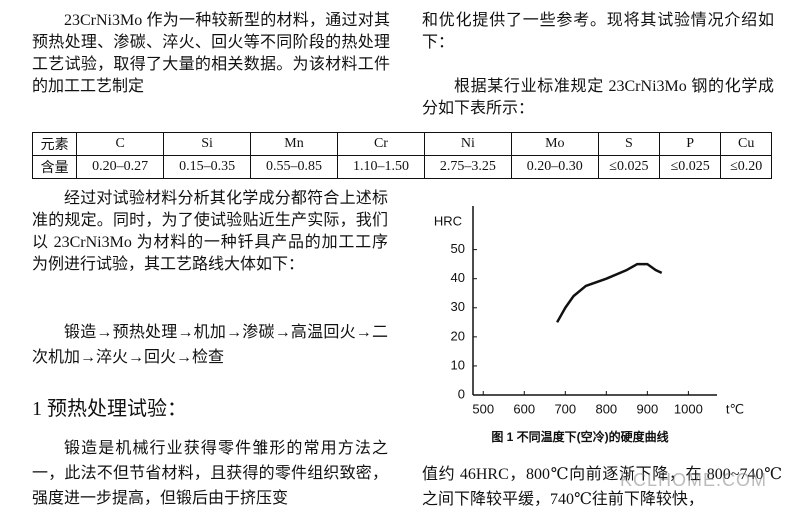 The width and height of the screenshot is (806, 506). I want to click on y-tick-label: 0, so click(461, 393).